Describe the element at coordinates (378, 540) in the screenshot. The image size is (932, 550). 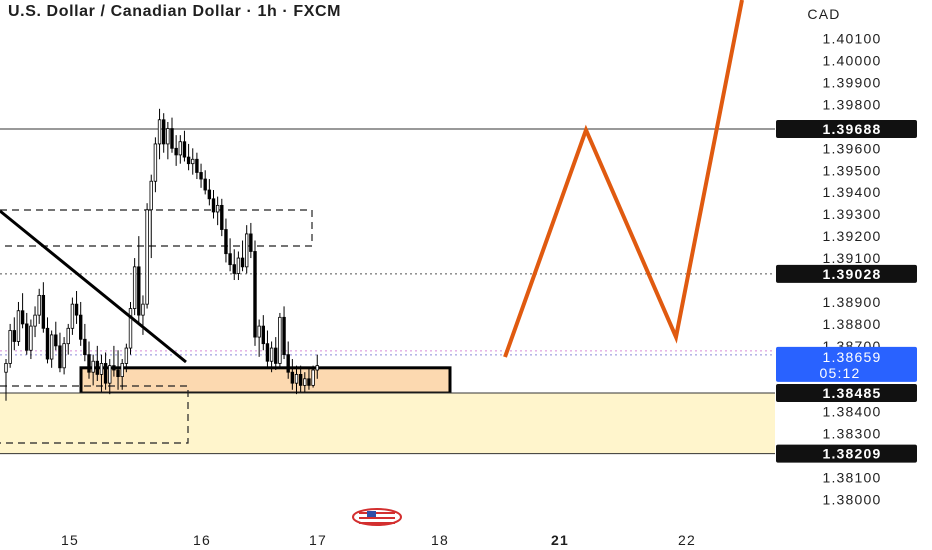
I see `time-axis: 15 16 17 18 21 22` at that location.